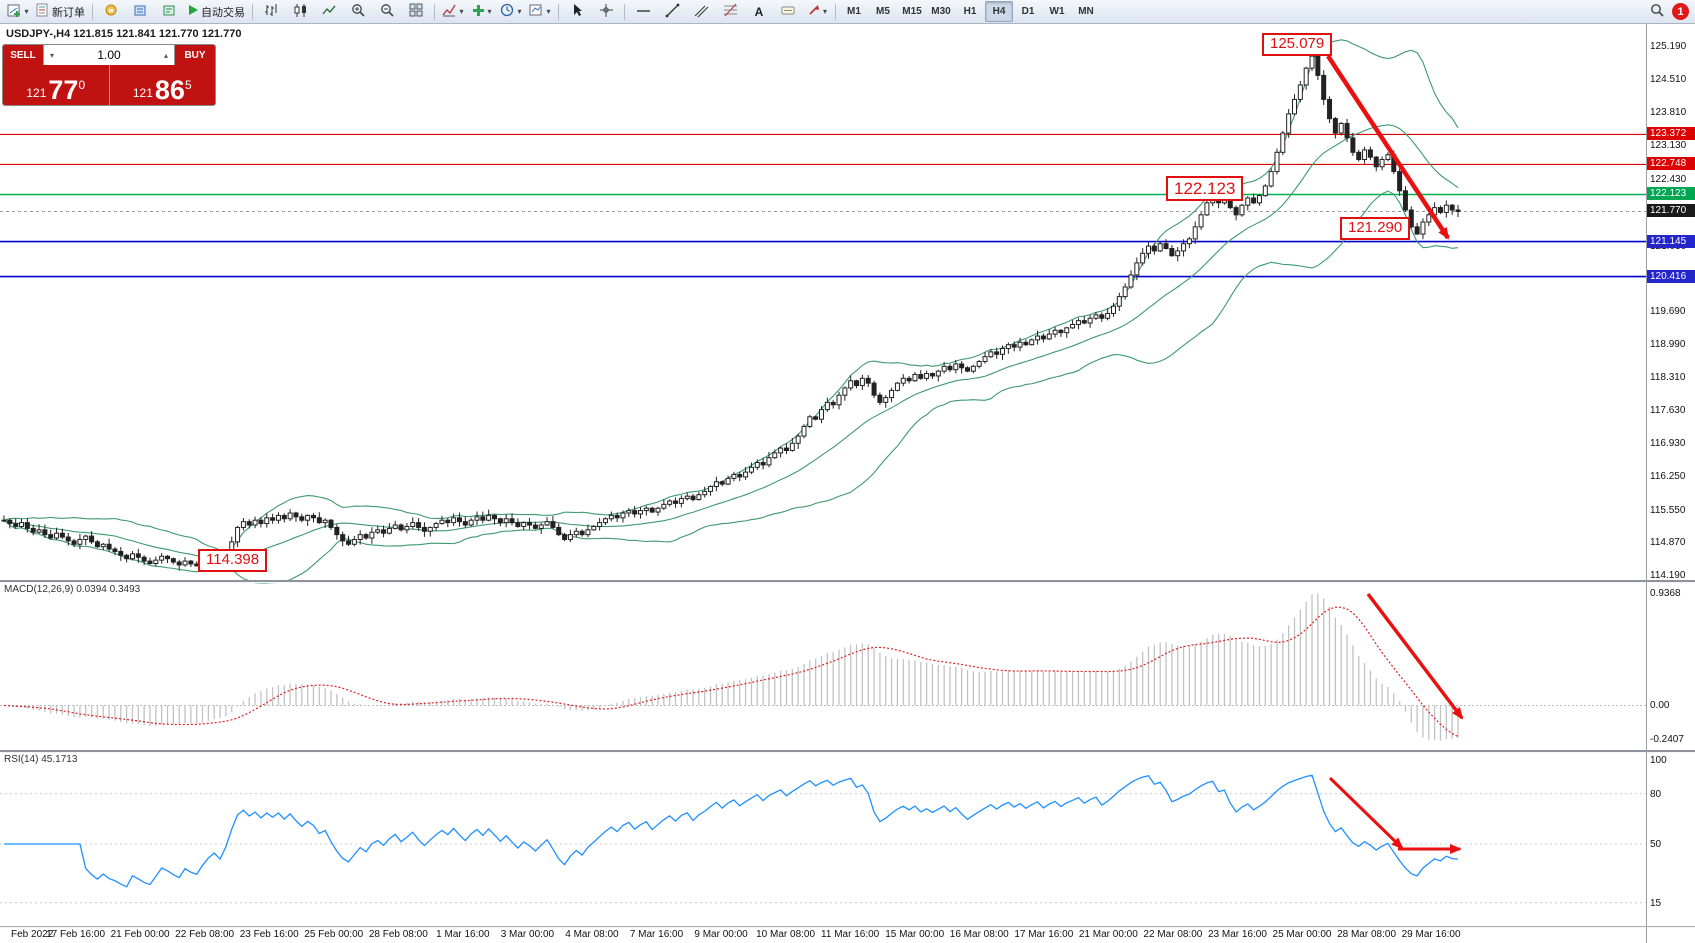 This screenshot has height=943, width=1695. Describe the element at coordinates (43, 11) in the screenshot. I see `new-order-icon` at that location.